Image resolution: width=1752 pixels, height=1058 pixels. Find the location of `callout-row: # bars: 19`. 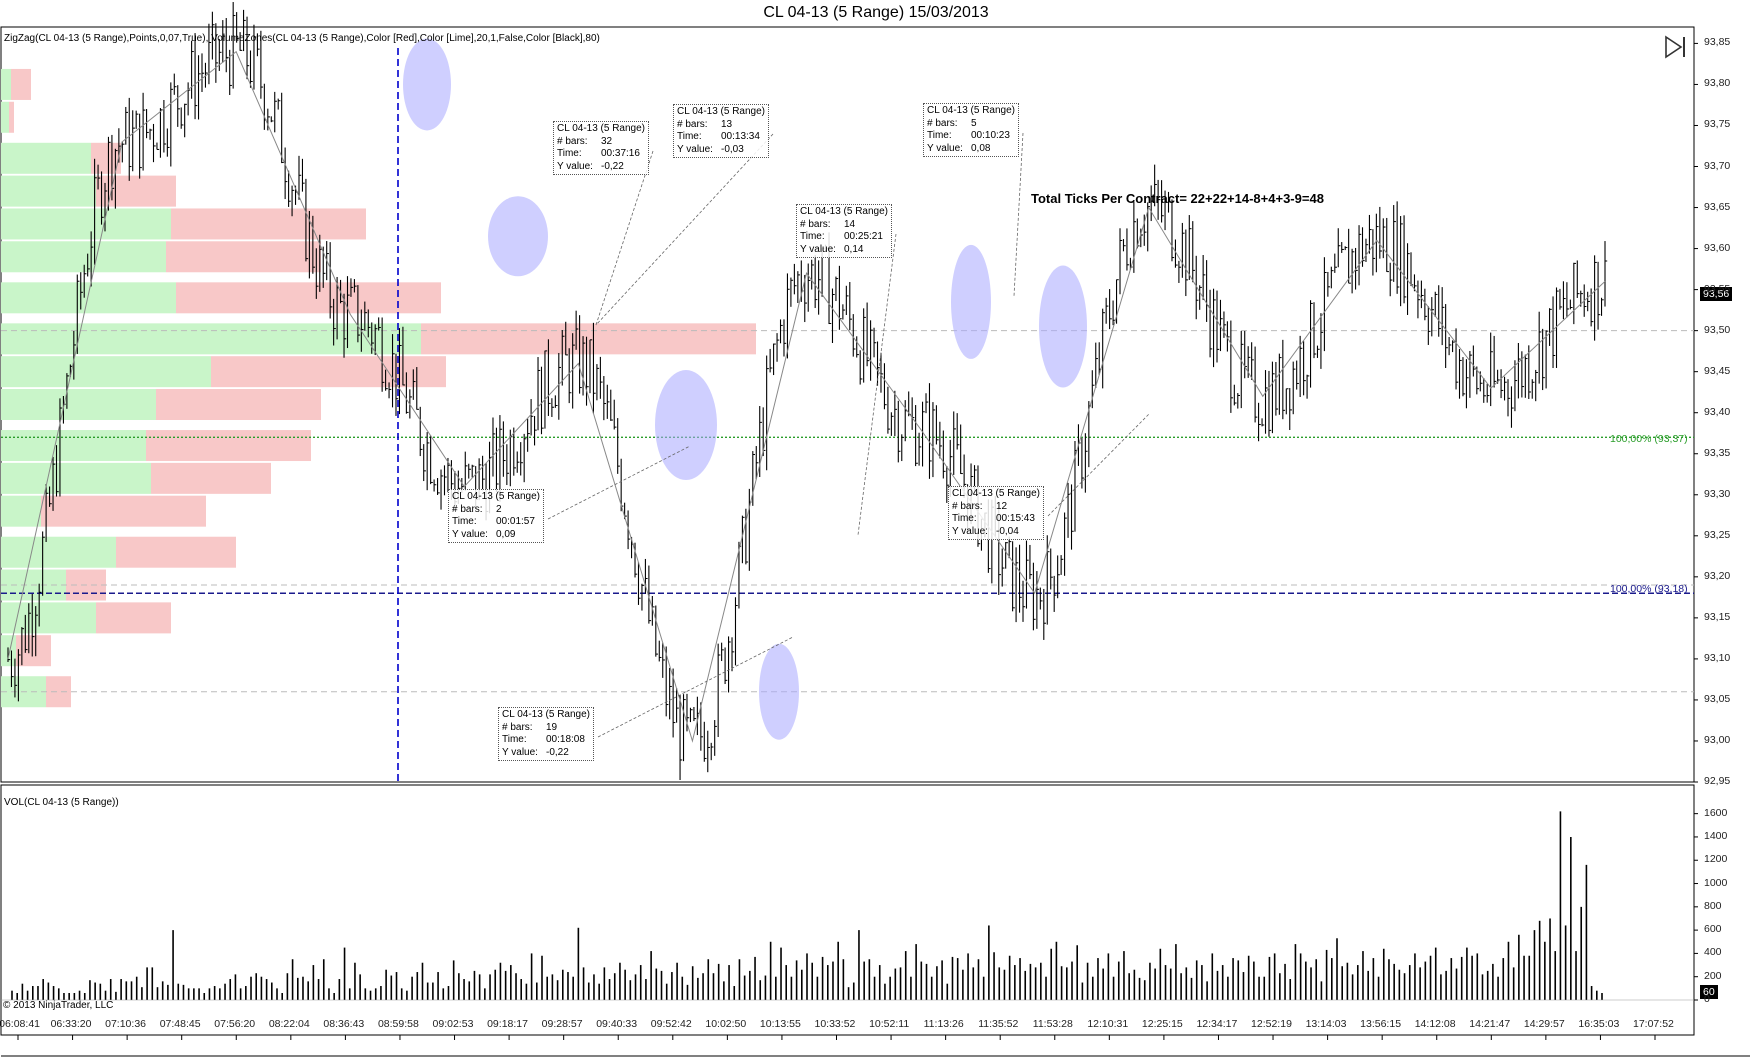

callout-row: # bars: 19 is located at coordinates (546, 728).